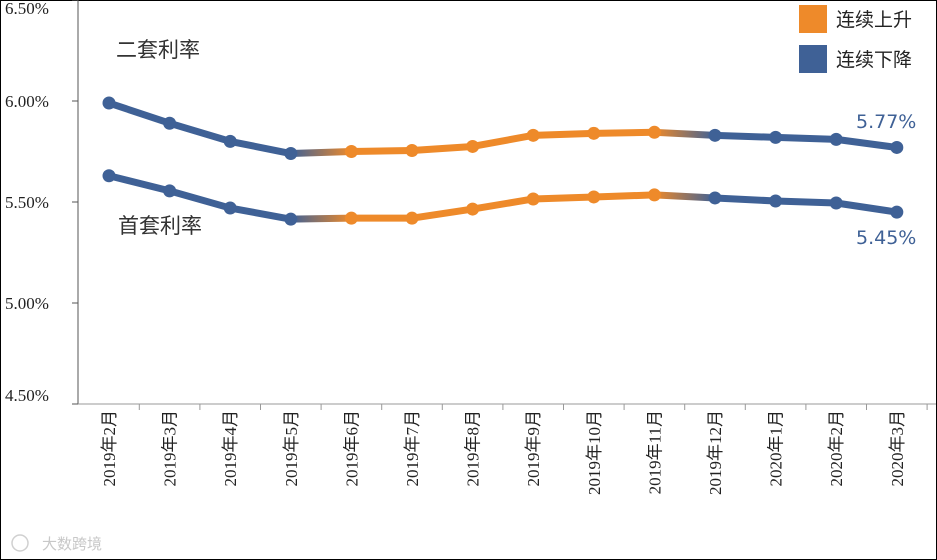 Image resolution: width=937 pixels, height=560 pixels. Describe the element at coordinates (27, 9) in the screenshot. I see `y-tick-label: 6.50%` at that location.